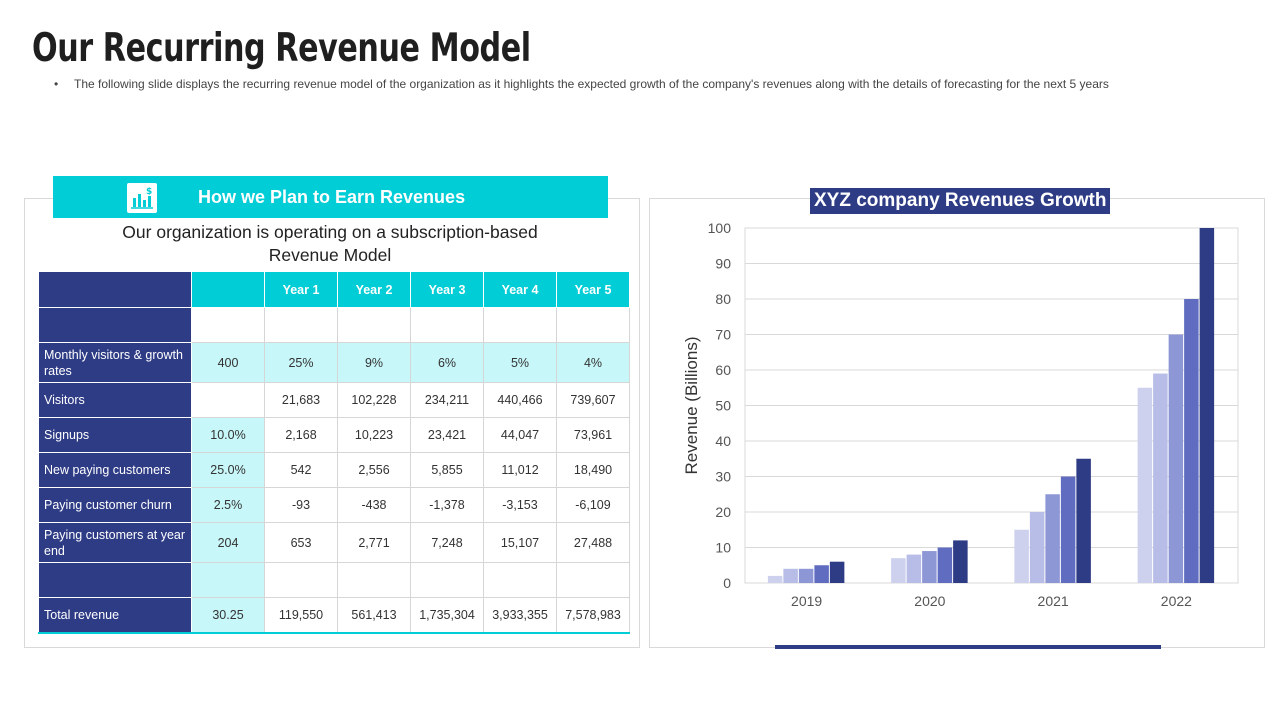  I want to click on y-tick-label: 70, so click(723, 335).